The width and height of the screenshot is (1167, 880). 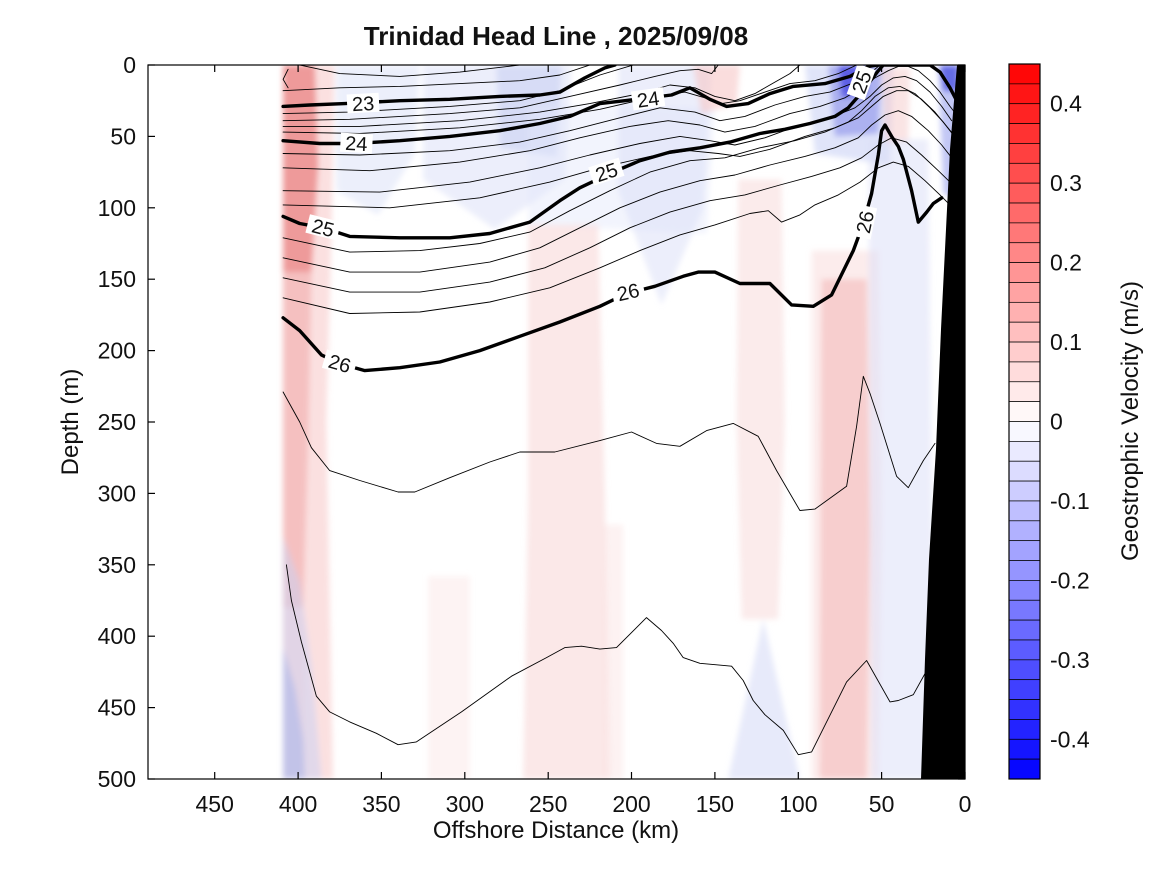 I want to click on y-tick-label: 300, so click(x=117, y=493).